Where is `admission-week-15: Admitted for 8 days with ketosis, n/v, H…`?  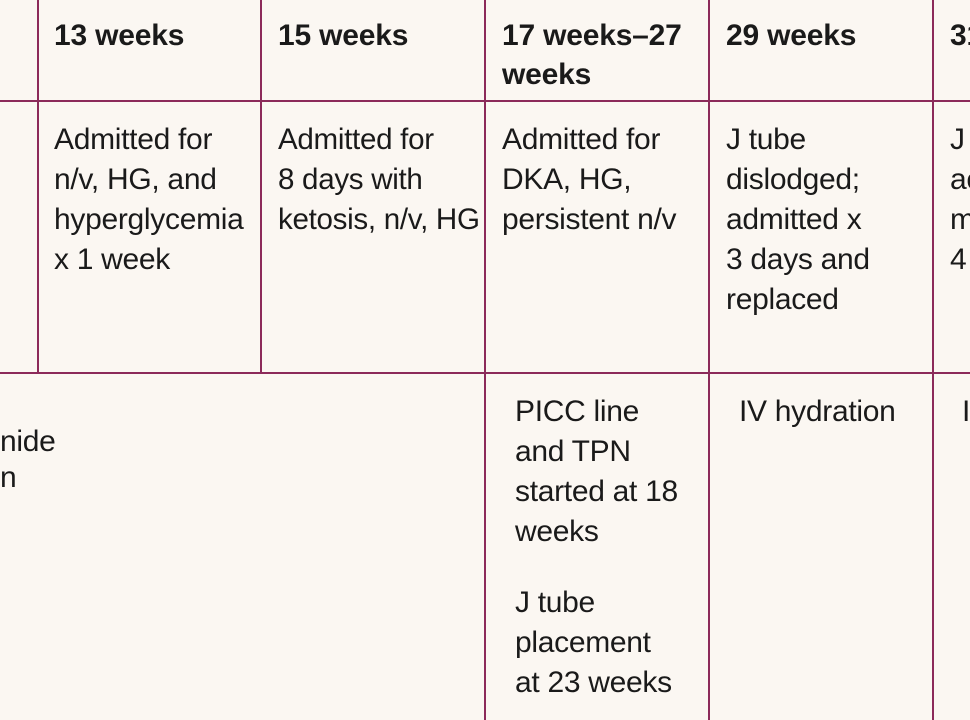 admission-week-15: Admitted for 8 days with ketosis, n/v, H… is located at coordinates (379, 179).